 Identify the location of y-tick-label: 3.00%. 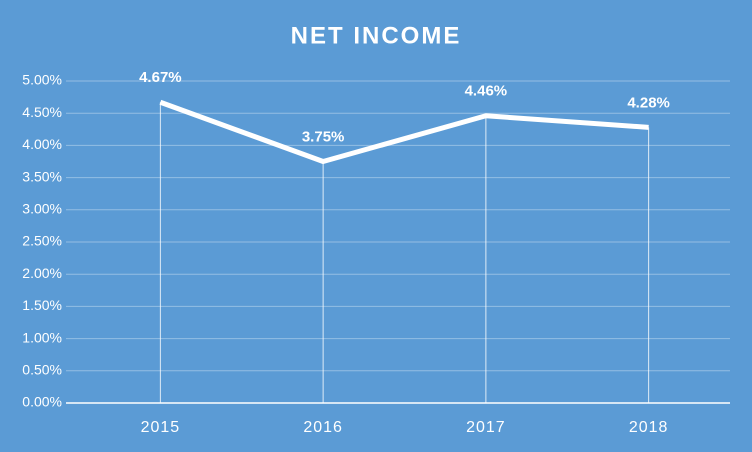
(42, 209).